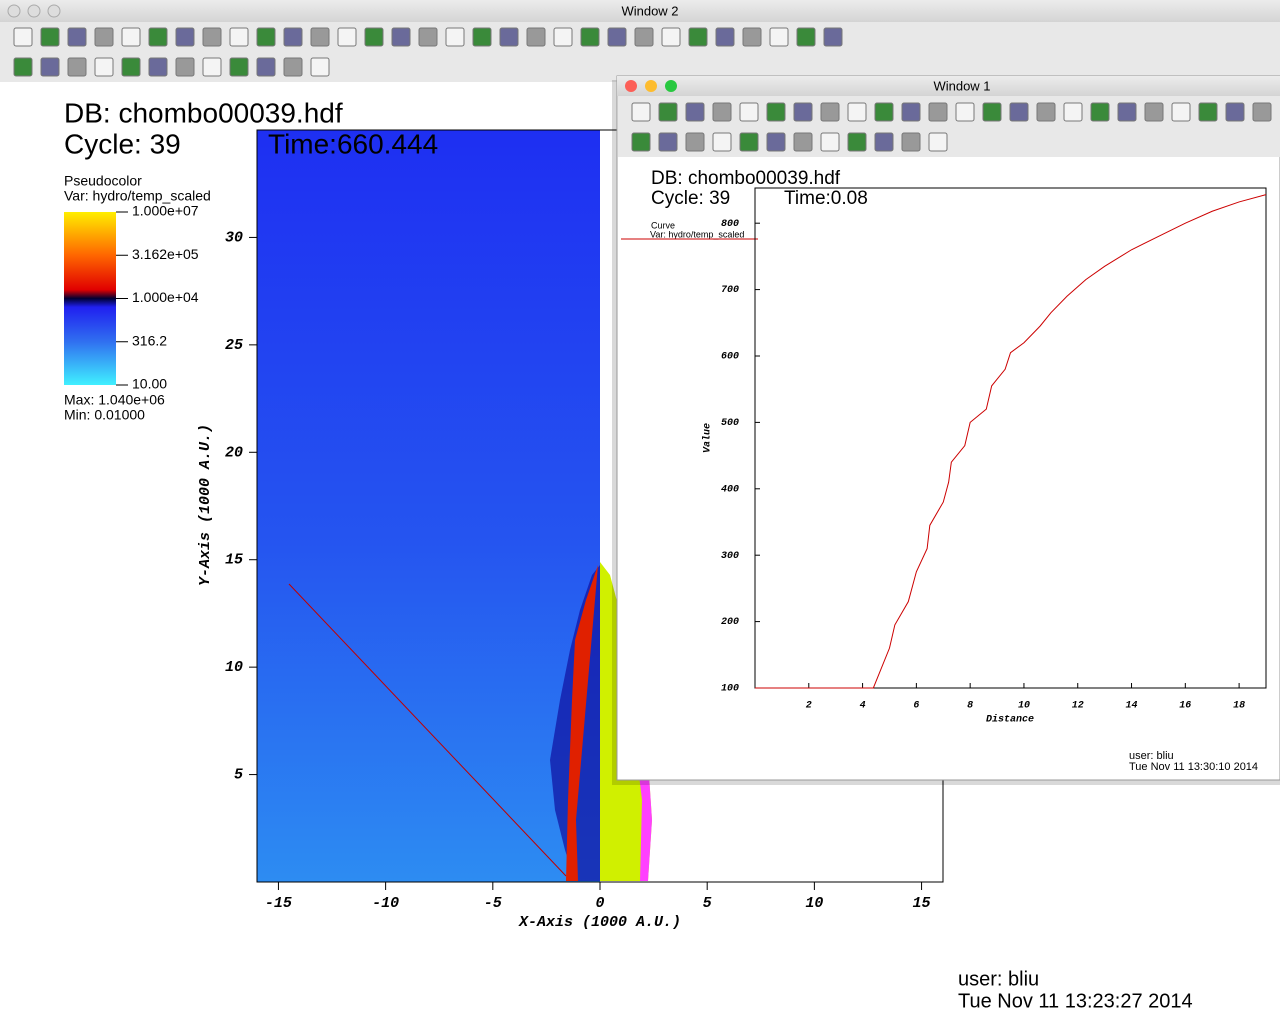  What do you see at coordinates (1185, 706) in the screenshot?
I see `x-tick-label: 16` at bounding box center [1185, 706].